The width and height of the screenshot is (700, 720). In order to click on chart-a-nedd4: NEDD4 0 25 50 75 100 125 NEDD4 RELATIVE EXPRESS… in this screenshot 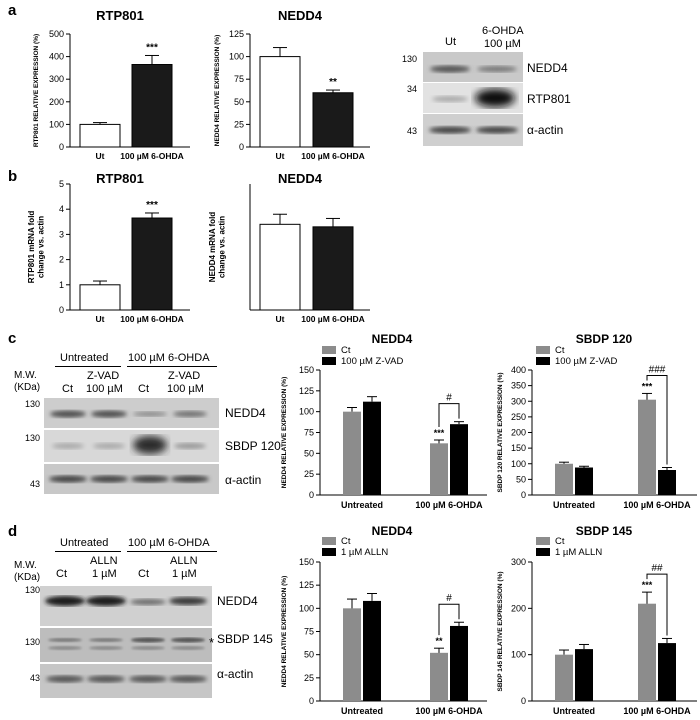, I will do `click(292, 84)`.